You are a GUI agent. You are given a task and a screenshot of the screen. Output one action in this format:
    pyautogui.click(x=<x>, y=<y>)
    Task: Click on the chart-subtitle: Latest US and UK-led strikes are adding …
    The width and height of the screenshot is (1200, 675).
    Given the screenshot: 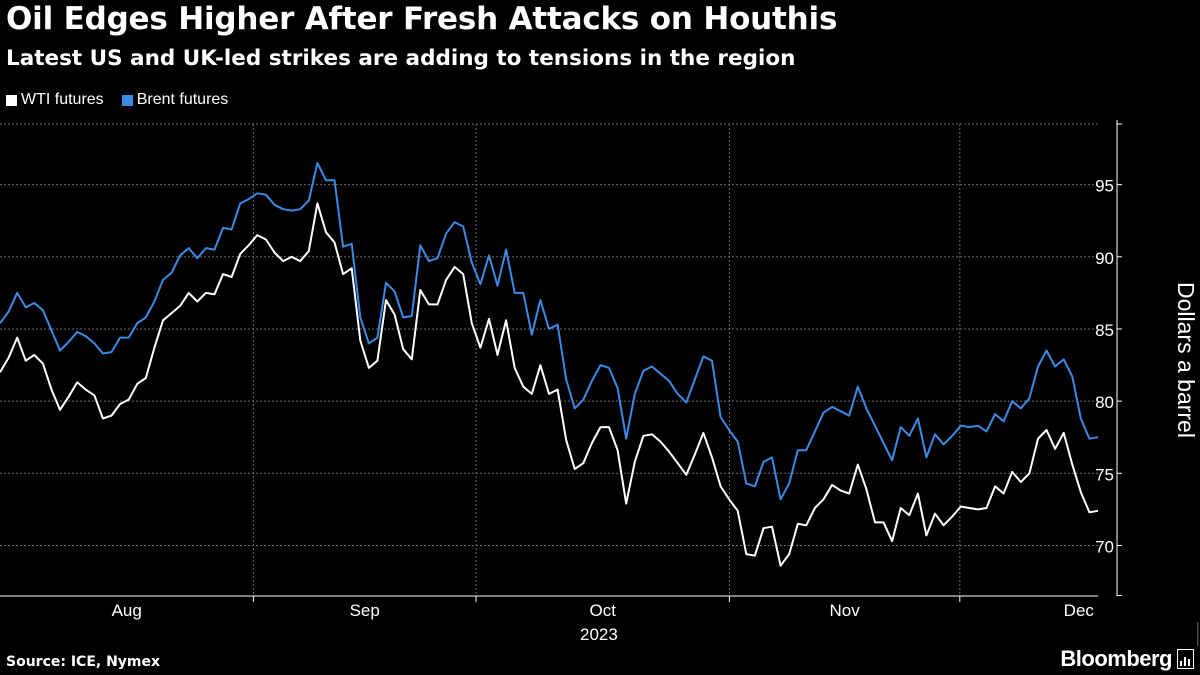 What is the action you would take?
    pyautogui.click(x=401, y=58)
    